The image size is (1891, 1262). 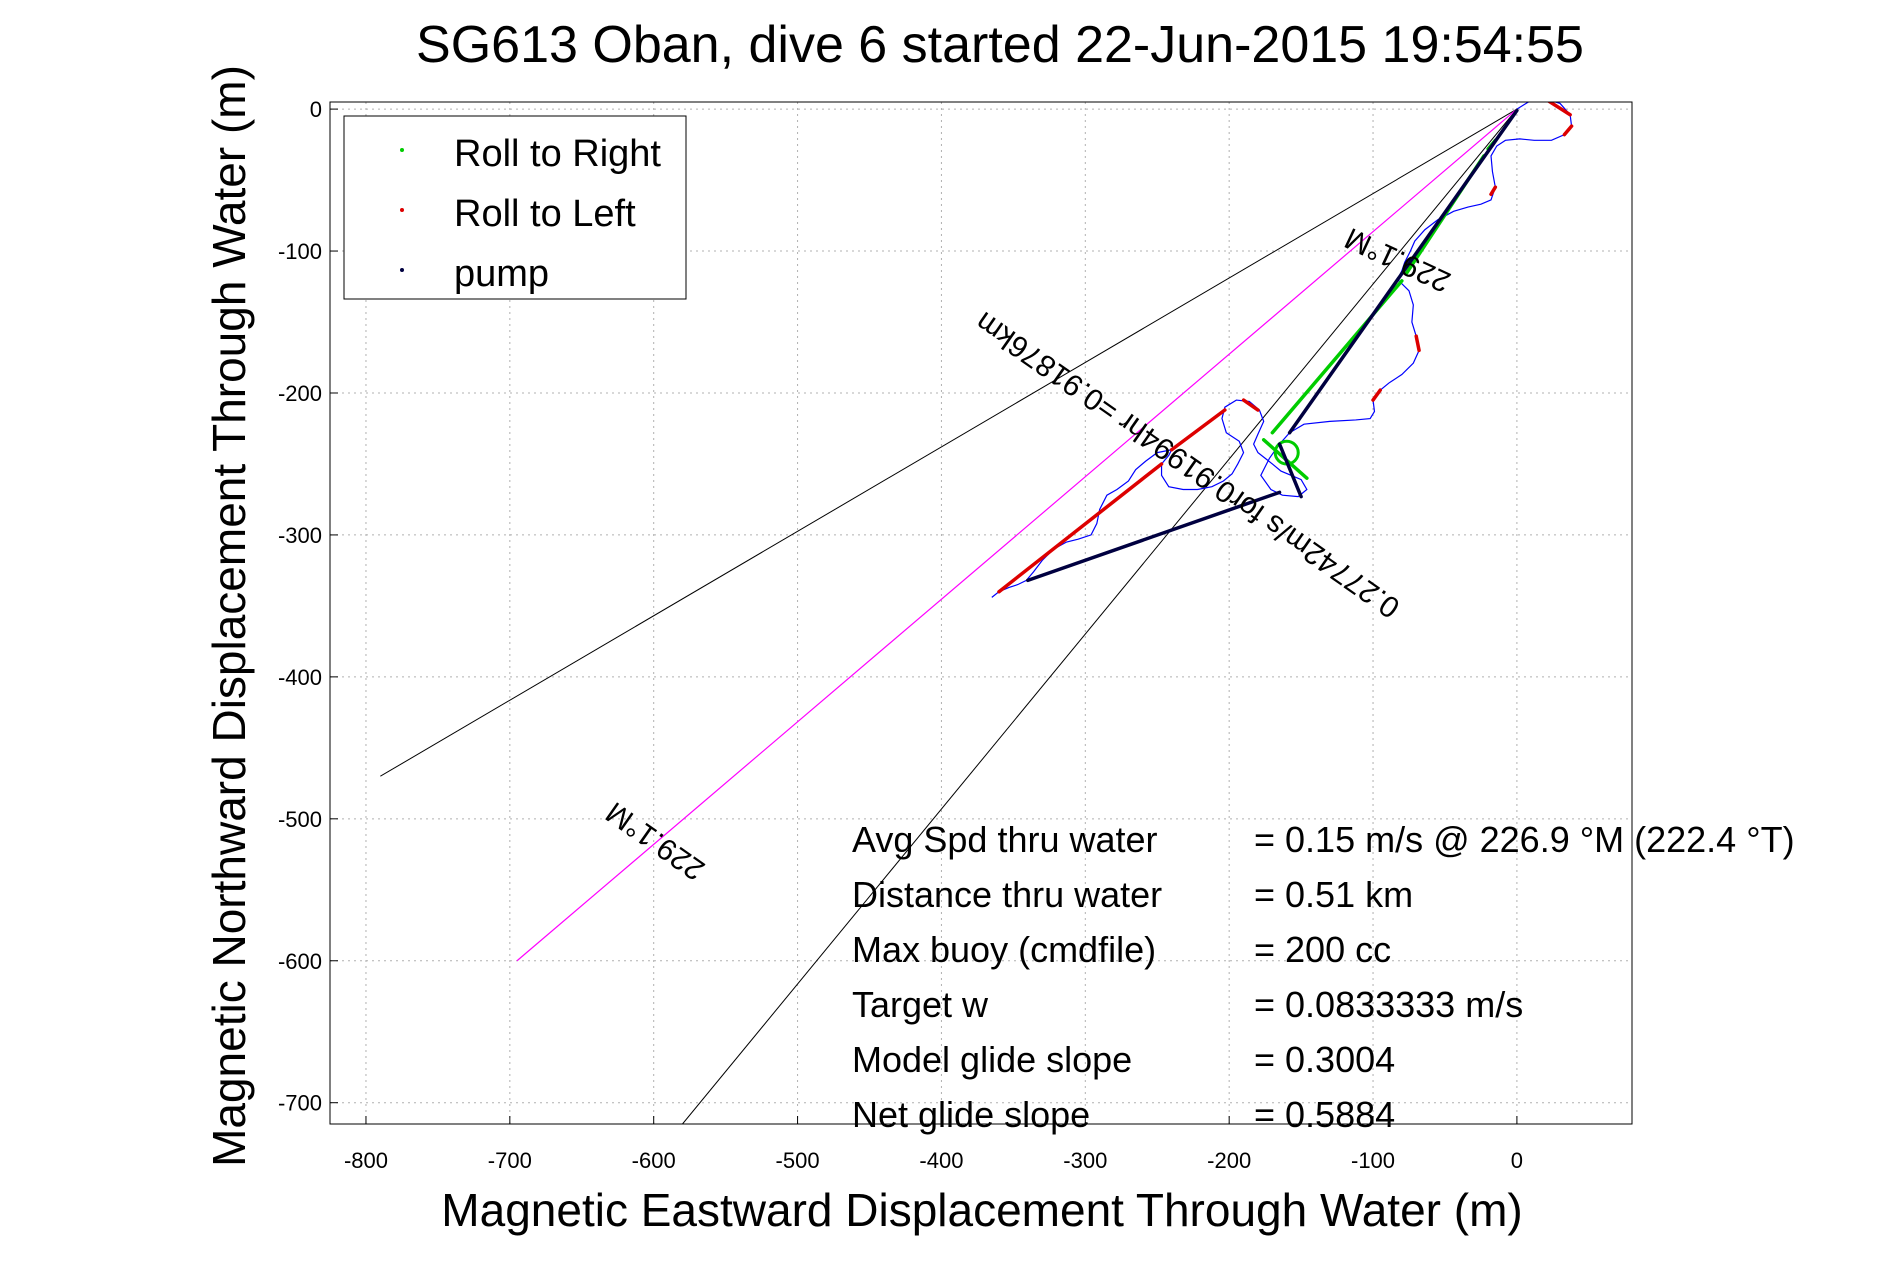 I want to click on x-tick-label: -500, so click(x=798, y=1160).